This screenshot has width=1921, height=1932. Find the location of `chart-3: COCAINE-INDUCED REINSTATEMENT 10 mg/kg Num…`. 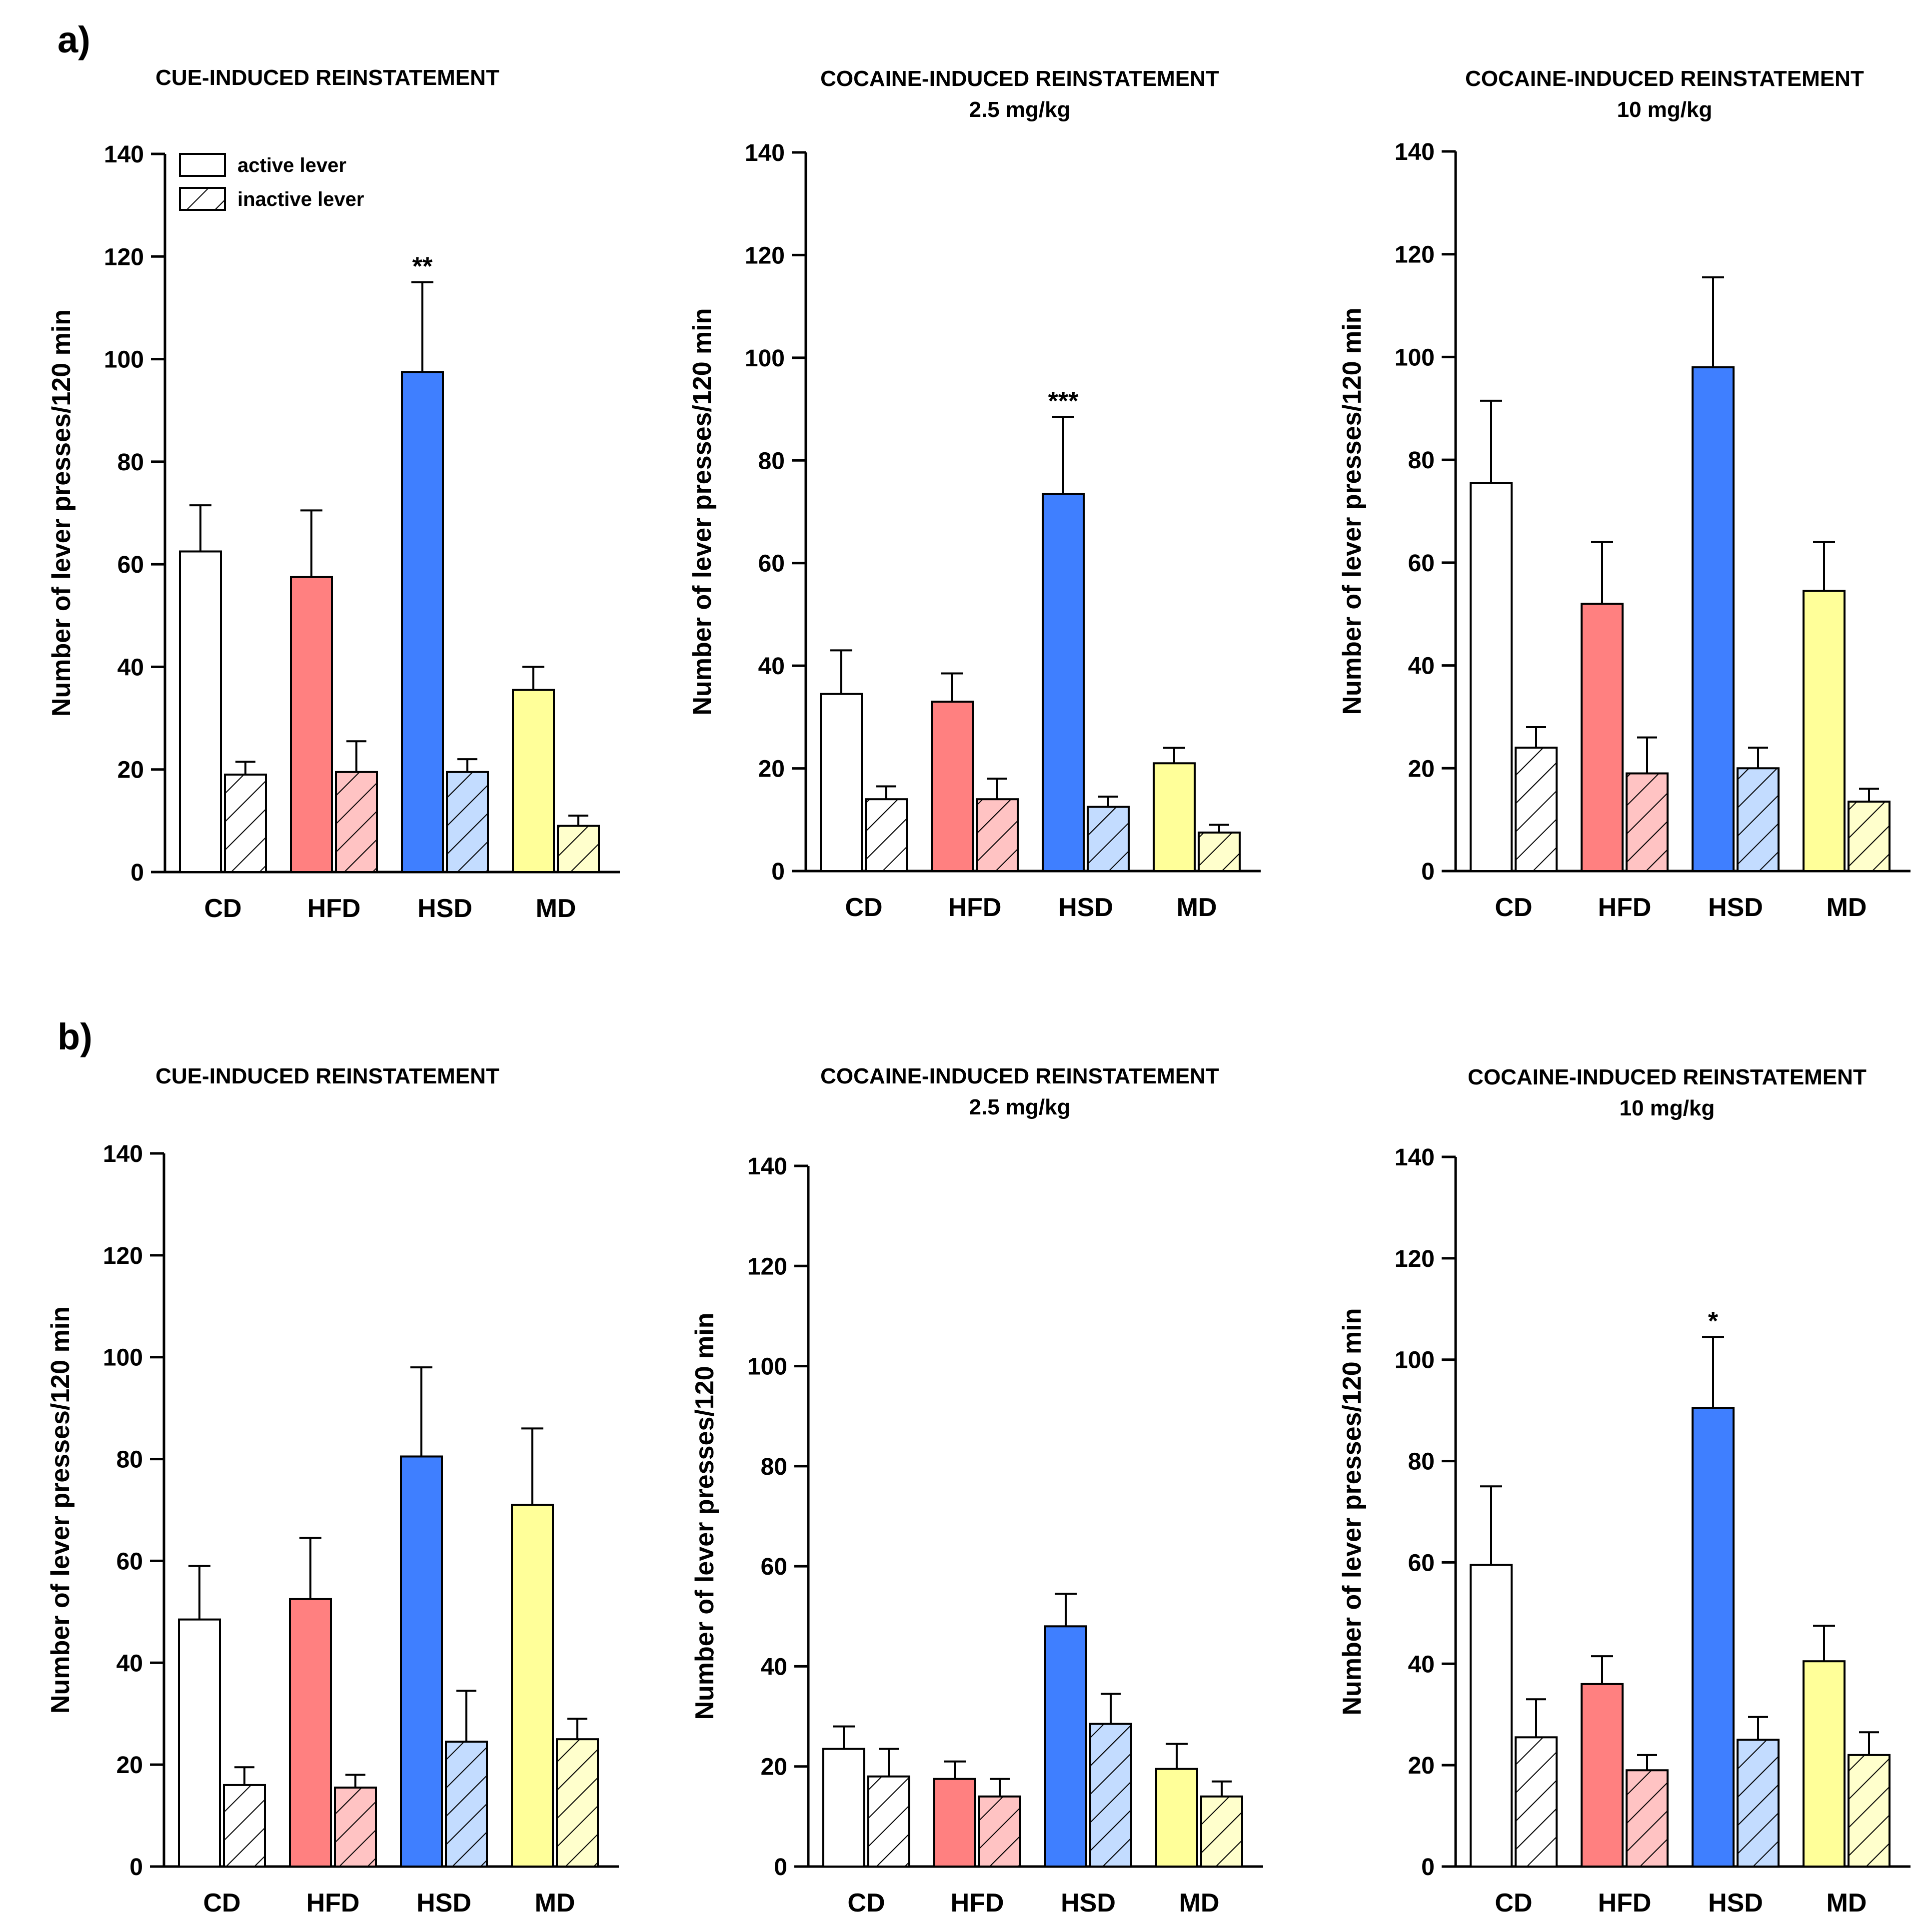

chart-3: COCAINE-INDUCED REINSTATEMENT 10 mg/kg Num… is located at coordinates (1624, 494).